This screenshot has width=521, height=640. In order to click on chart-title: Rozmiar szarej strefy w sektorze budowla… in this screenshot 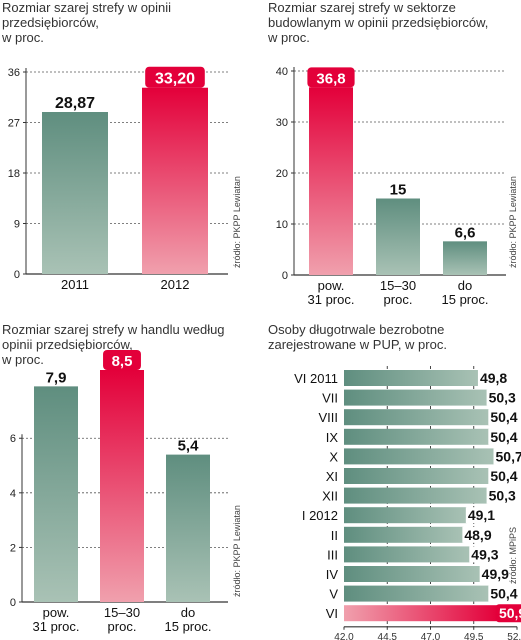, I will do `click(378, 22)`.